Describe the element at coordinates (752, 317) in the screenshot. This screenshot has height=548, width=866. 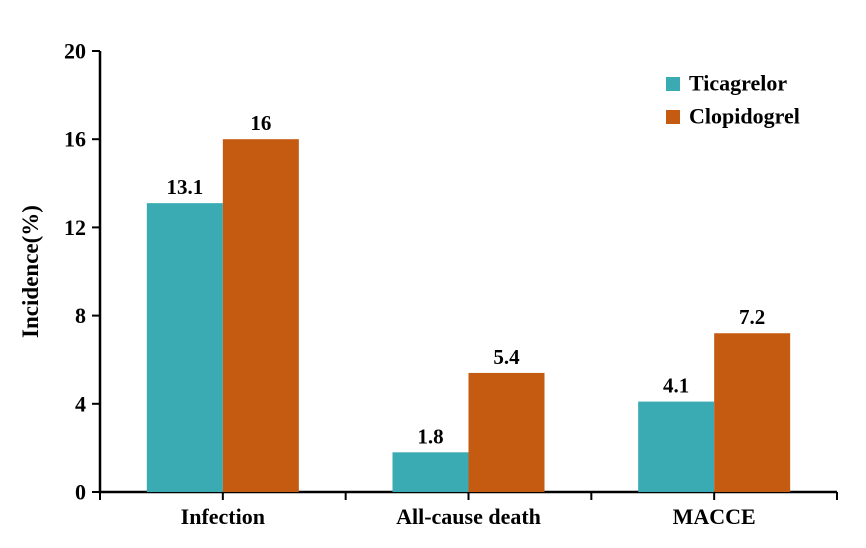
I see `value-label-clopidogrel-macce: 7.2` at that location.